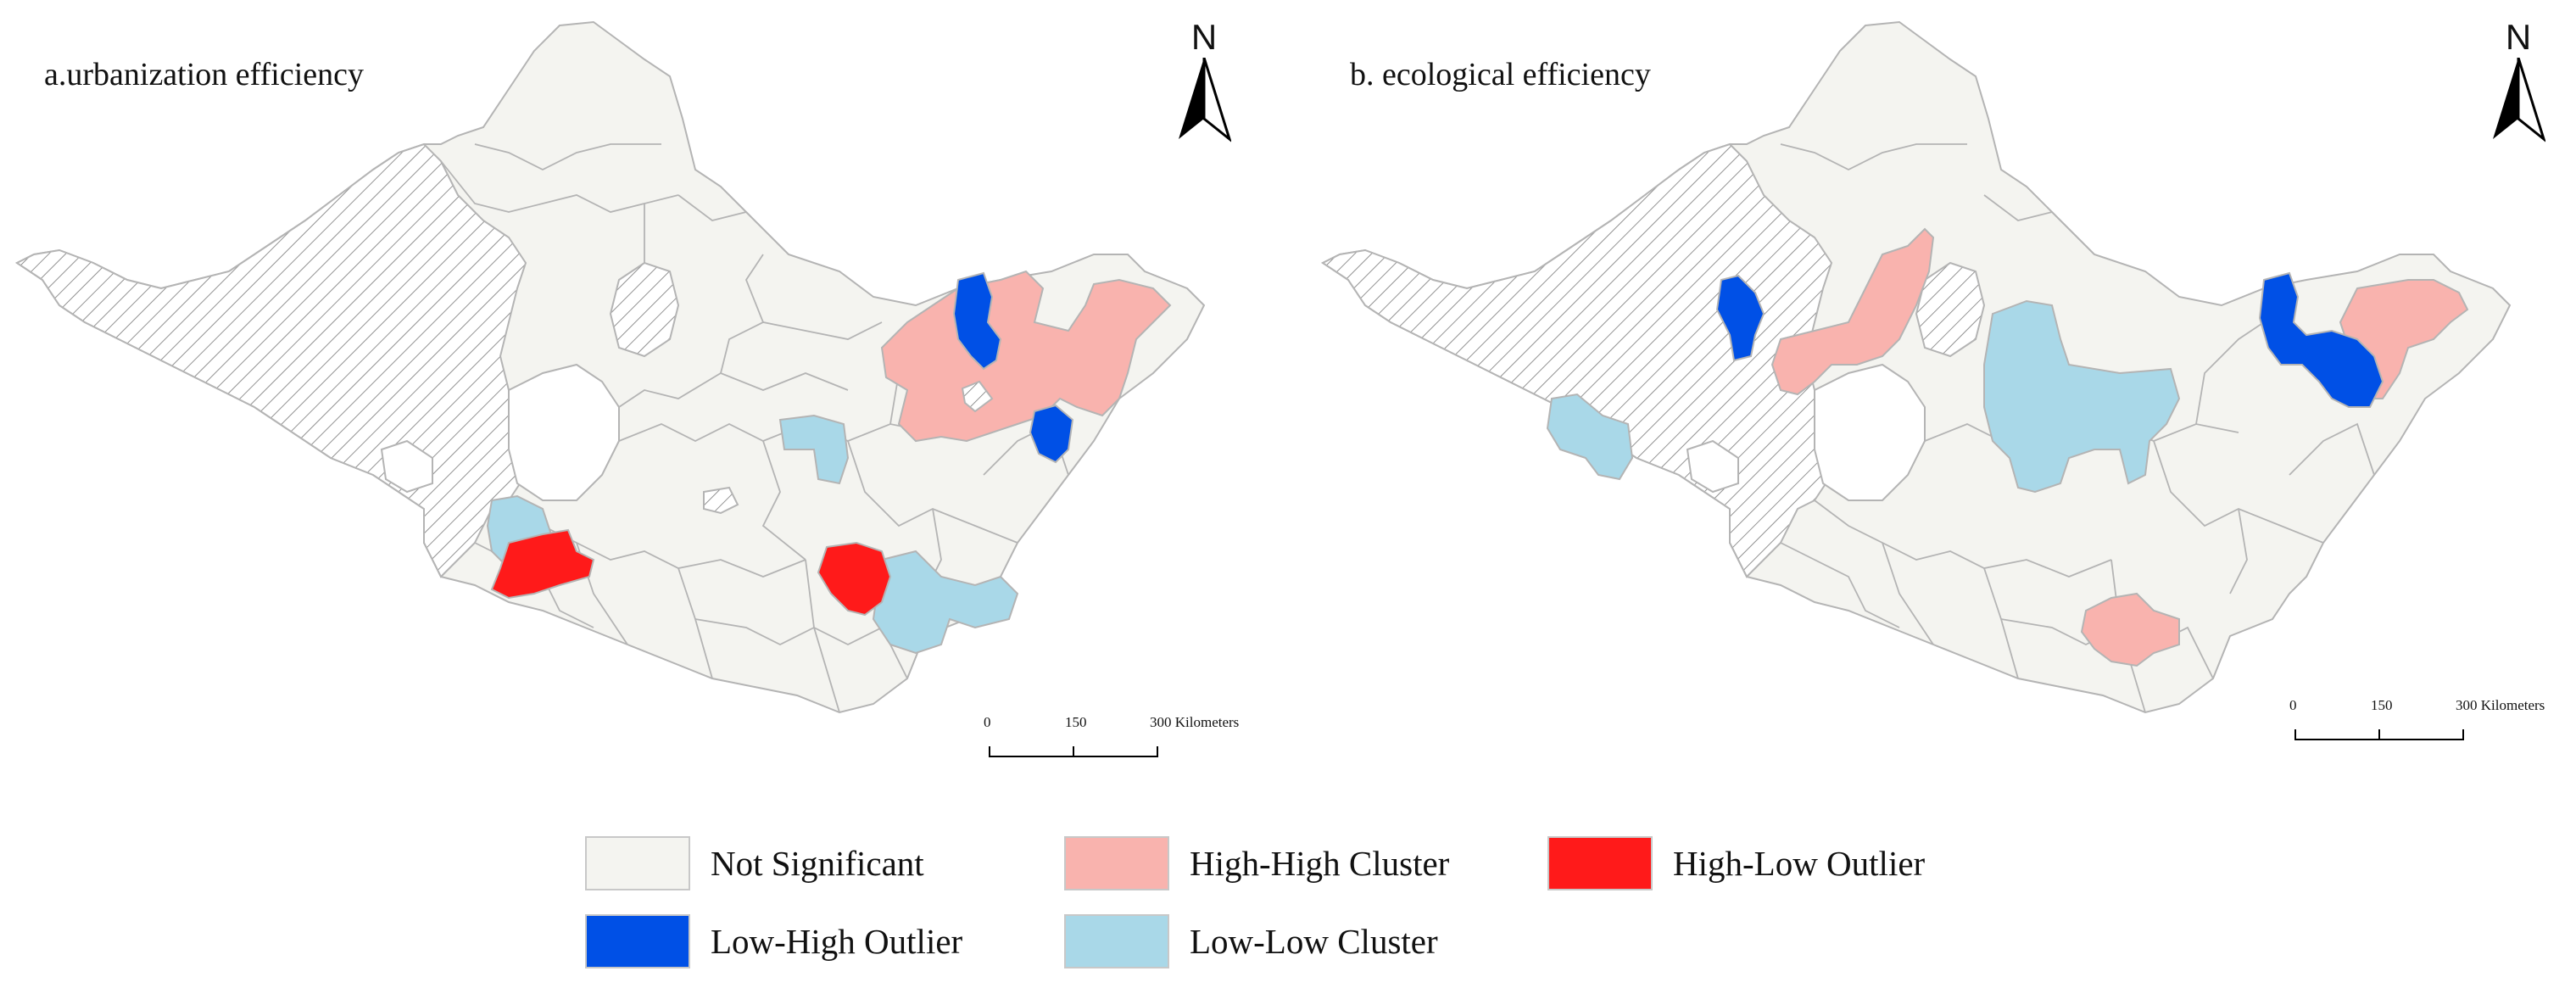  I want to click on legend-item-high-low: High-Low Outlier, so click(1736, 863).